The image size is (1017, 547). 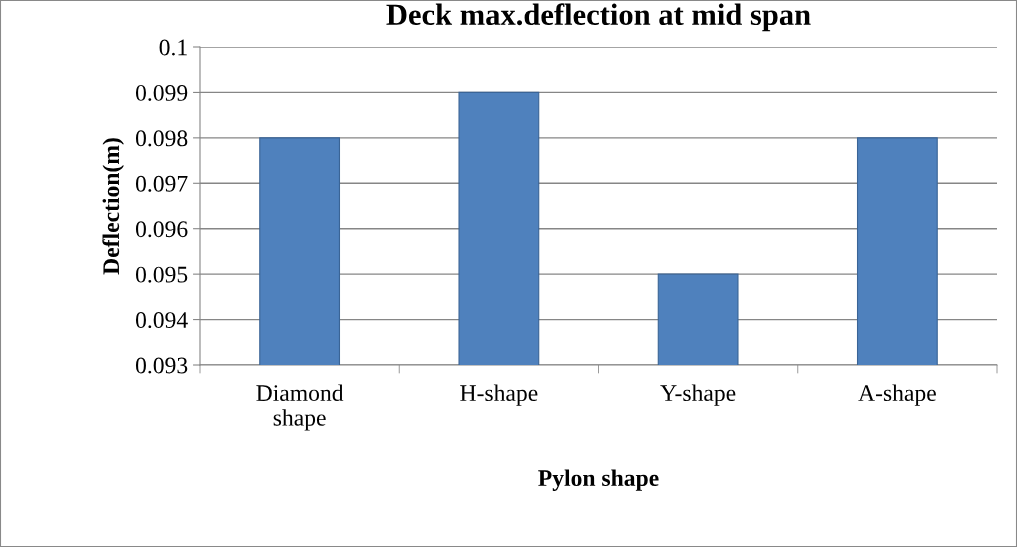 I want to click on y-tick-label: 0.096, so click(x=161, y=229).